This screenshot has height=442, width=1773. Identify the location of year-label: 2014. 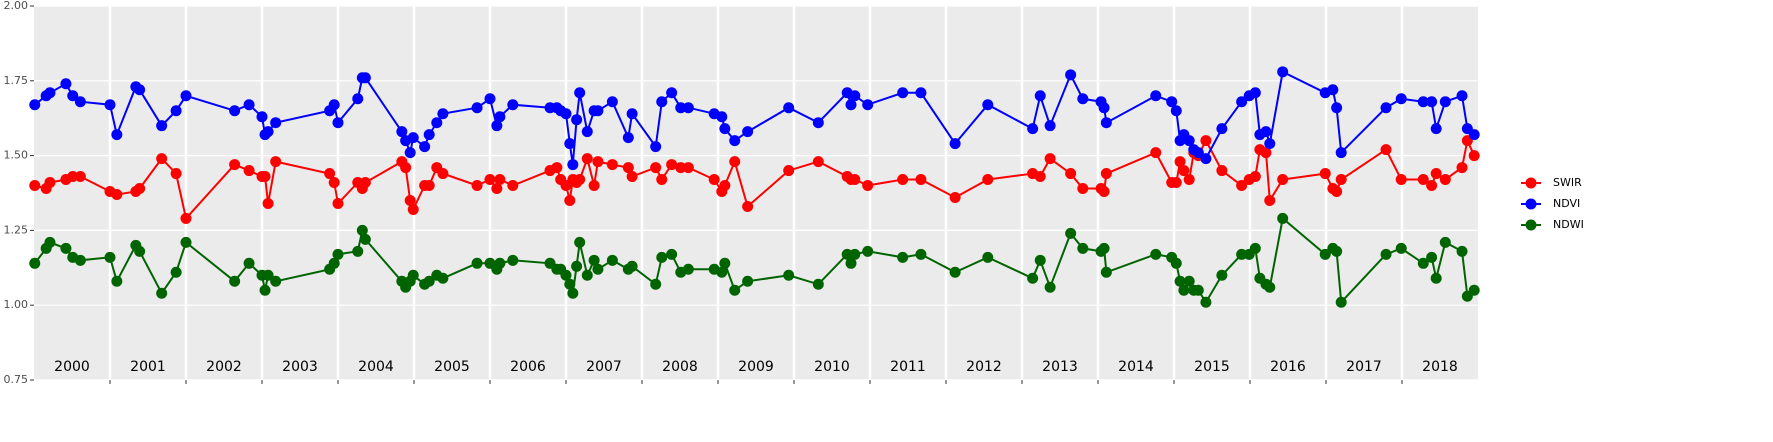
(1136, 367).